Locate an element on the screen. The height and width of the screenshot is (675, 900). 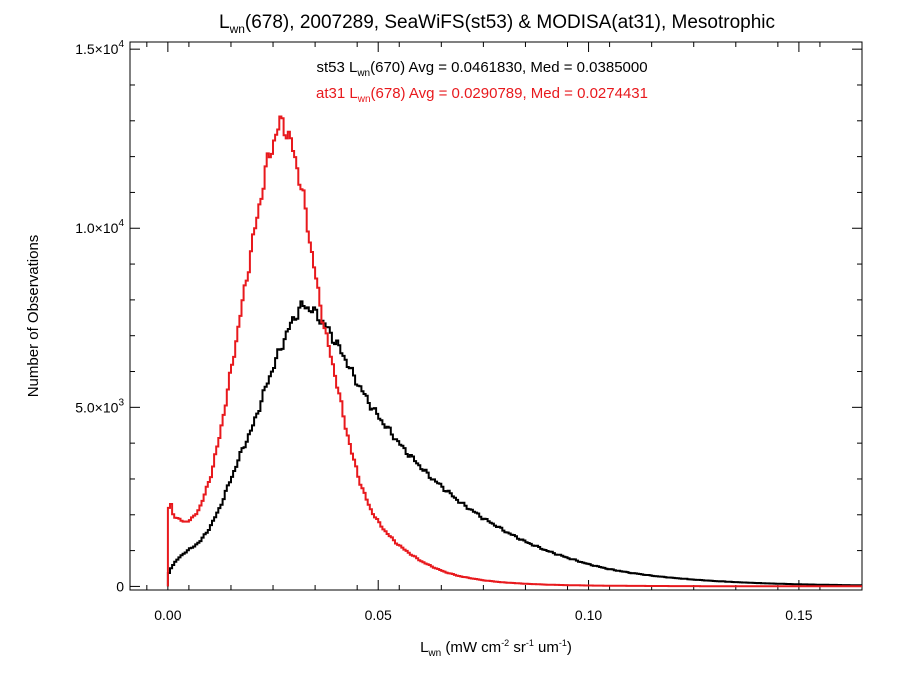
x-axis-label-sup3: -1 is located at coordinates (563, 643).